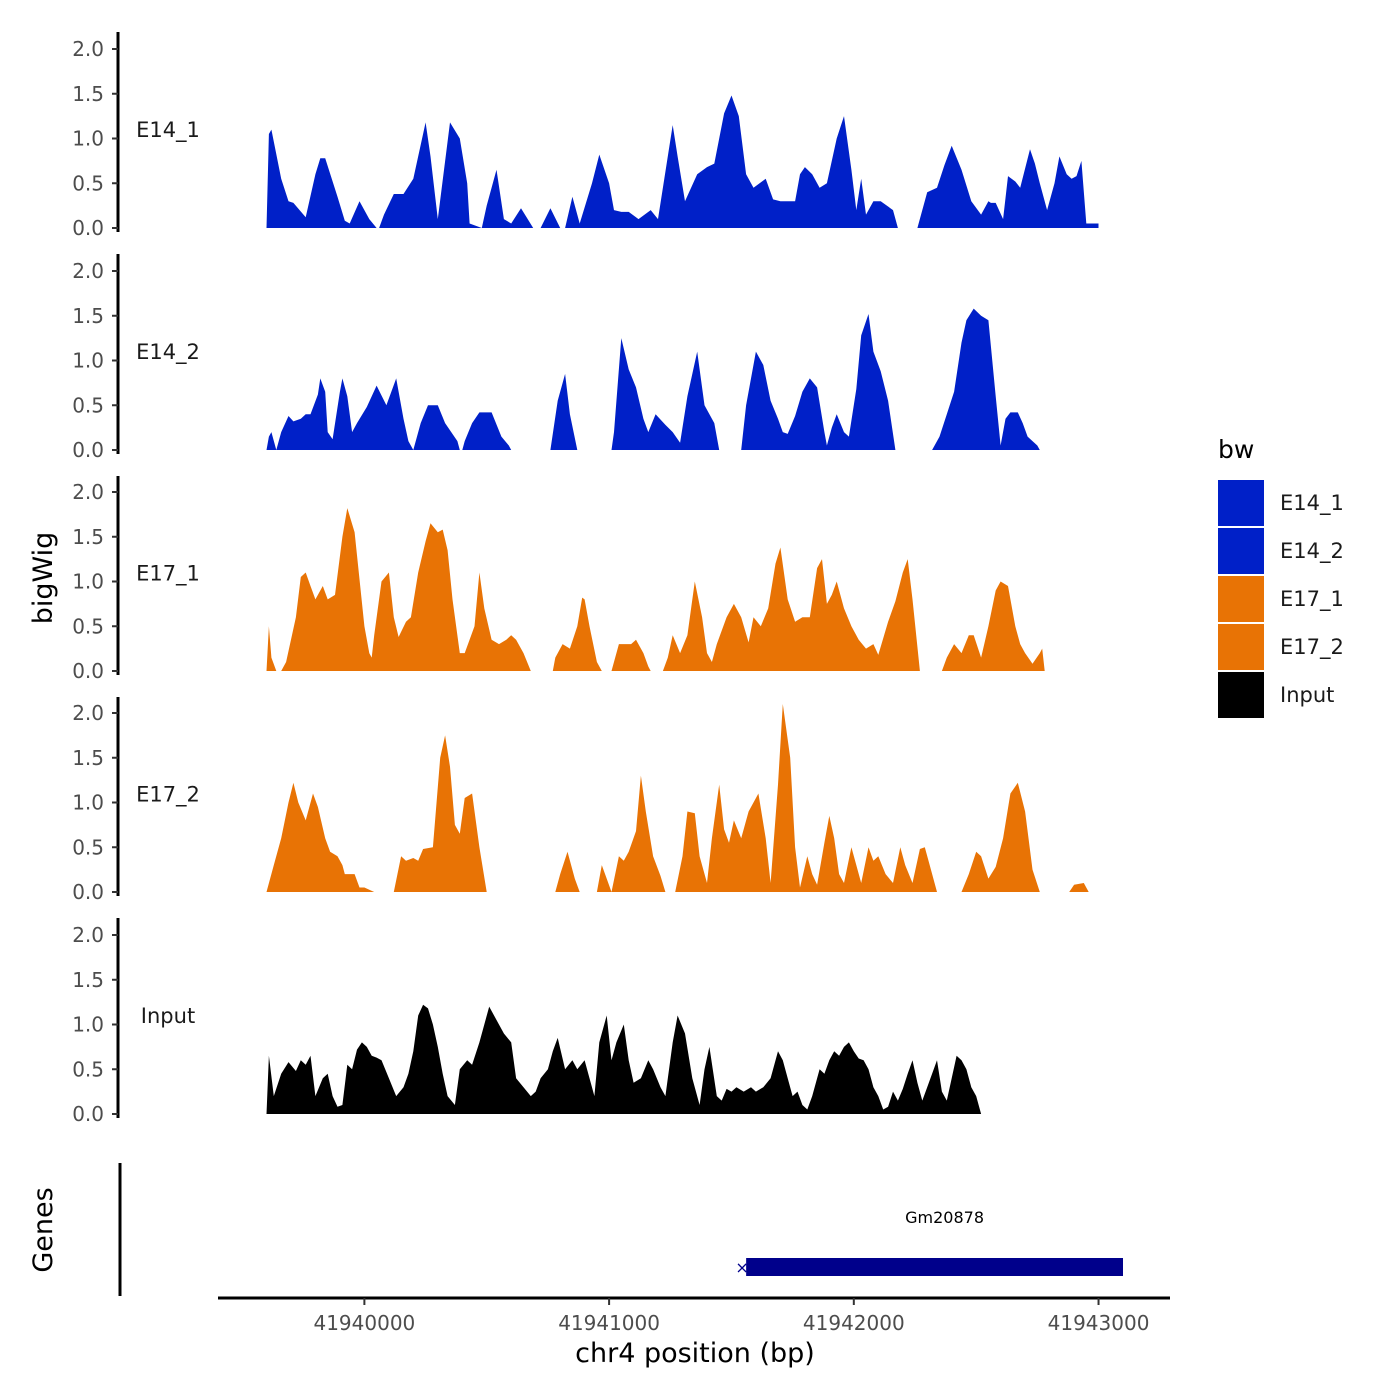 The height and width of the screenshot is (1400, 1400). What do you see at coordinates (1241, 695) in the screenshot?
I see `legend-key-input` at bounding box center [1241, 695].